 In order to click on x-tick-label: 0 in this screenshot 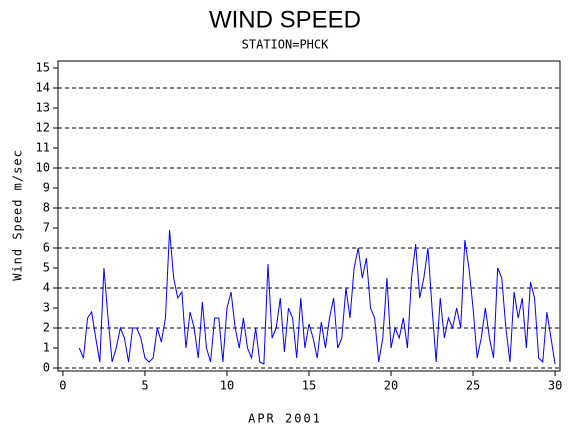, I will do `click(62, 386)`.